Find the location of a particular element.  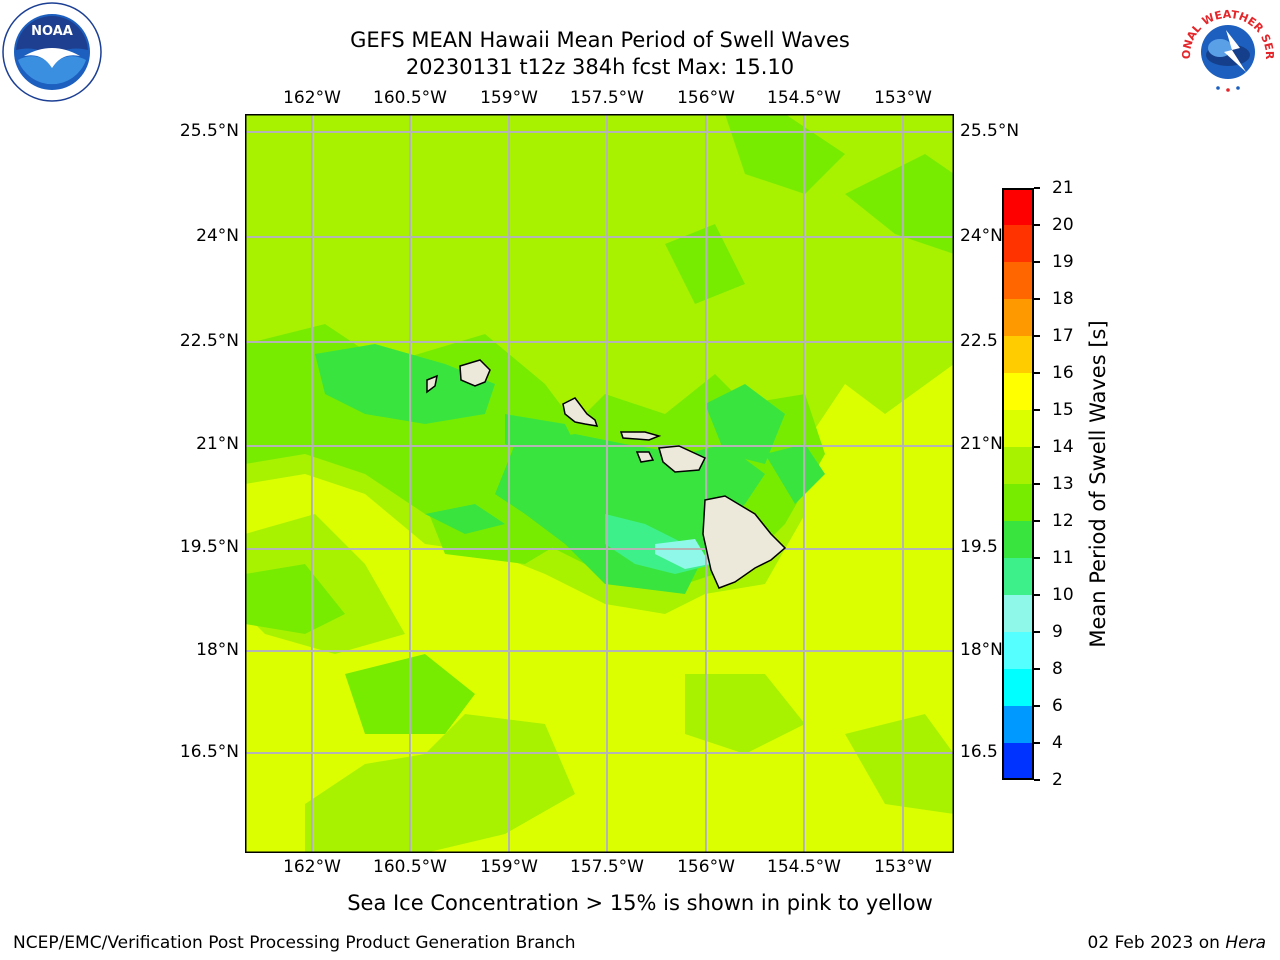

lon-label-top: 156°W is located at coordinates (706, 98).